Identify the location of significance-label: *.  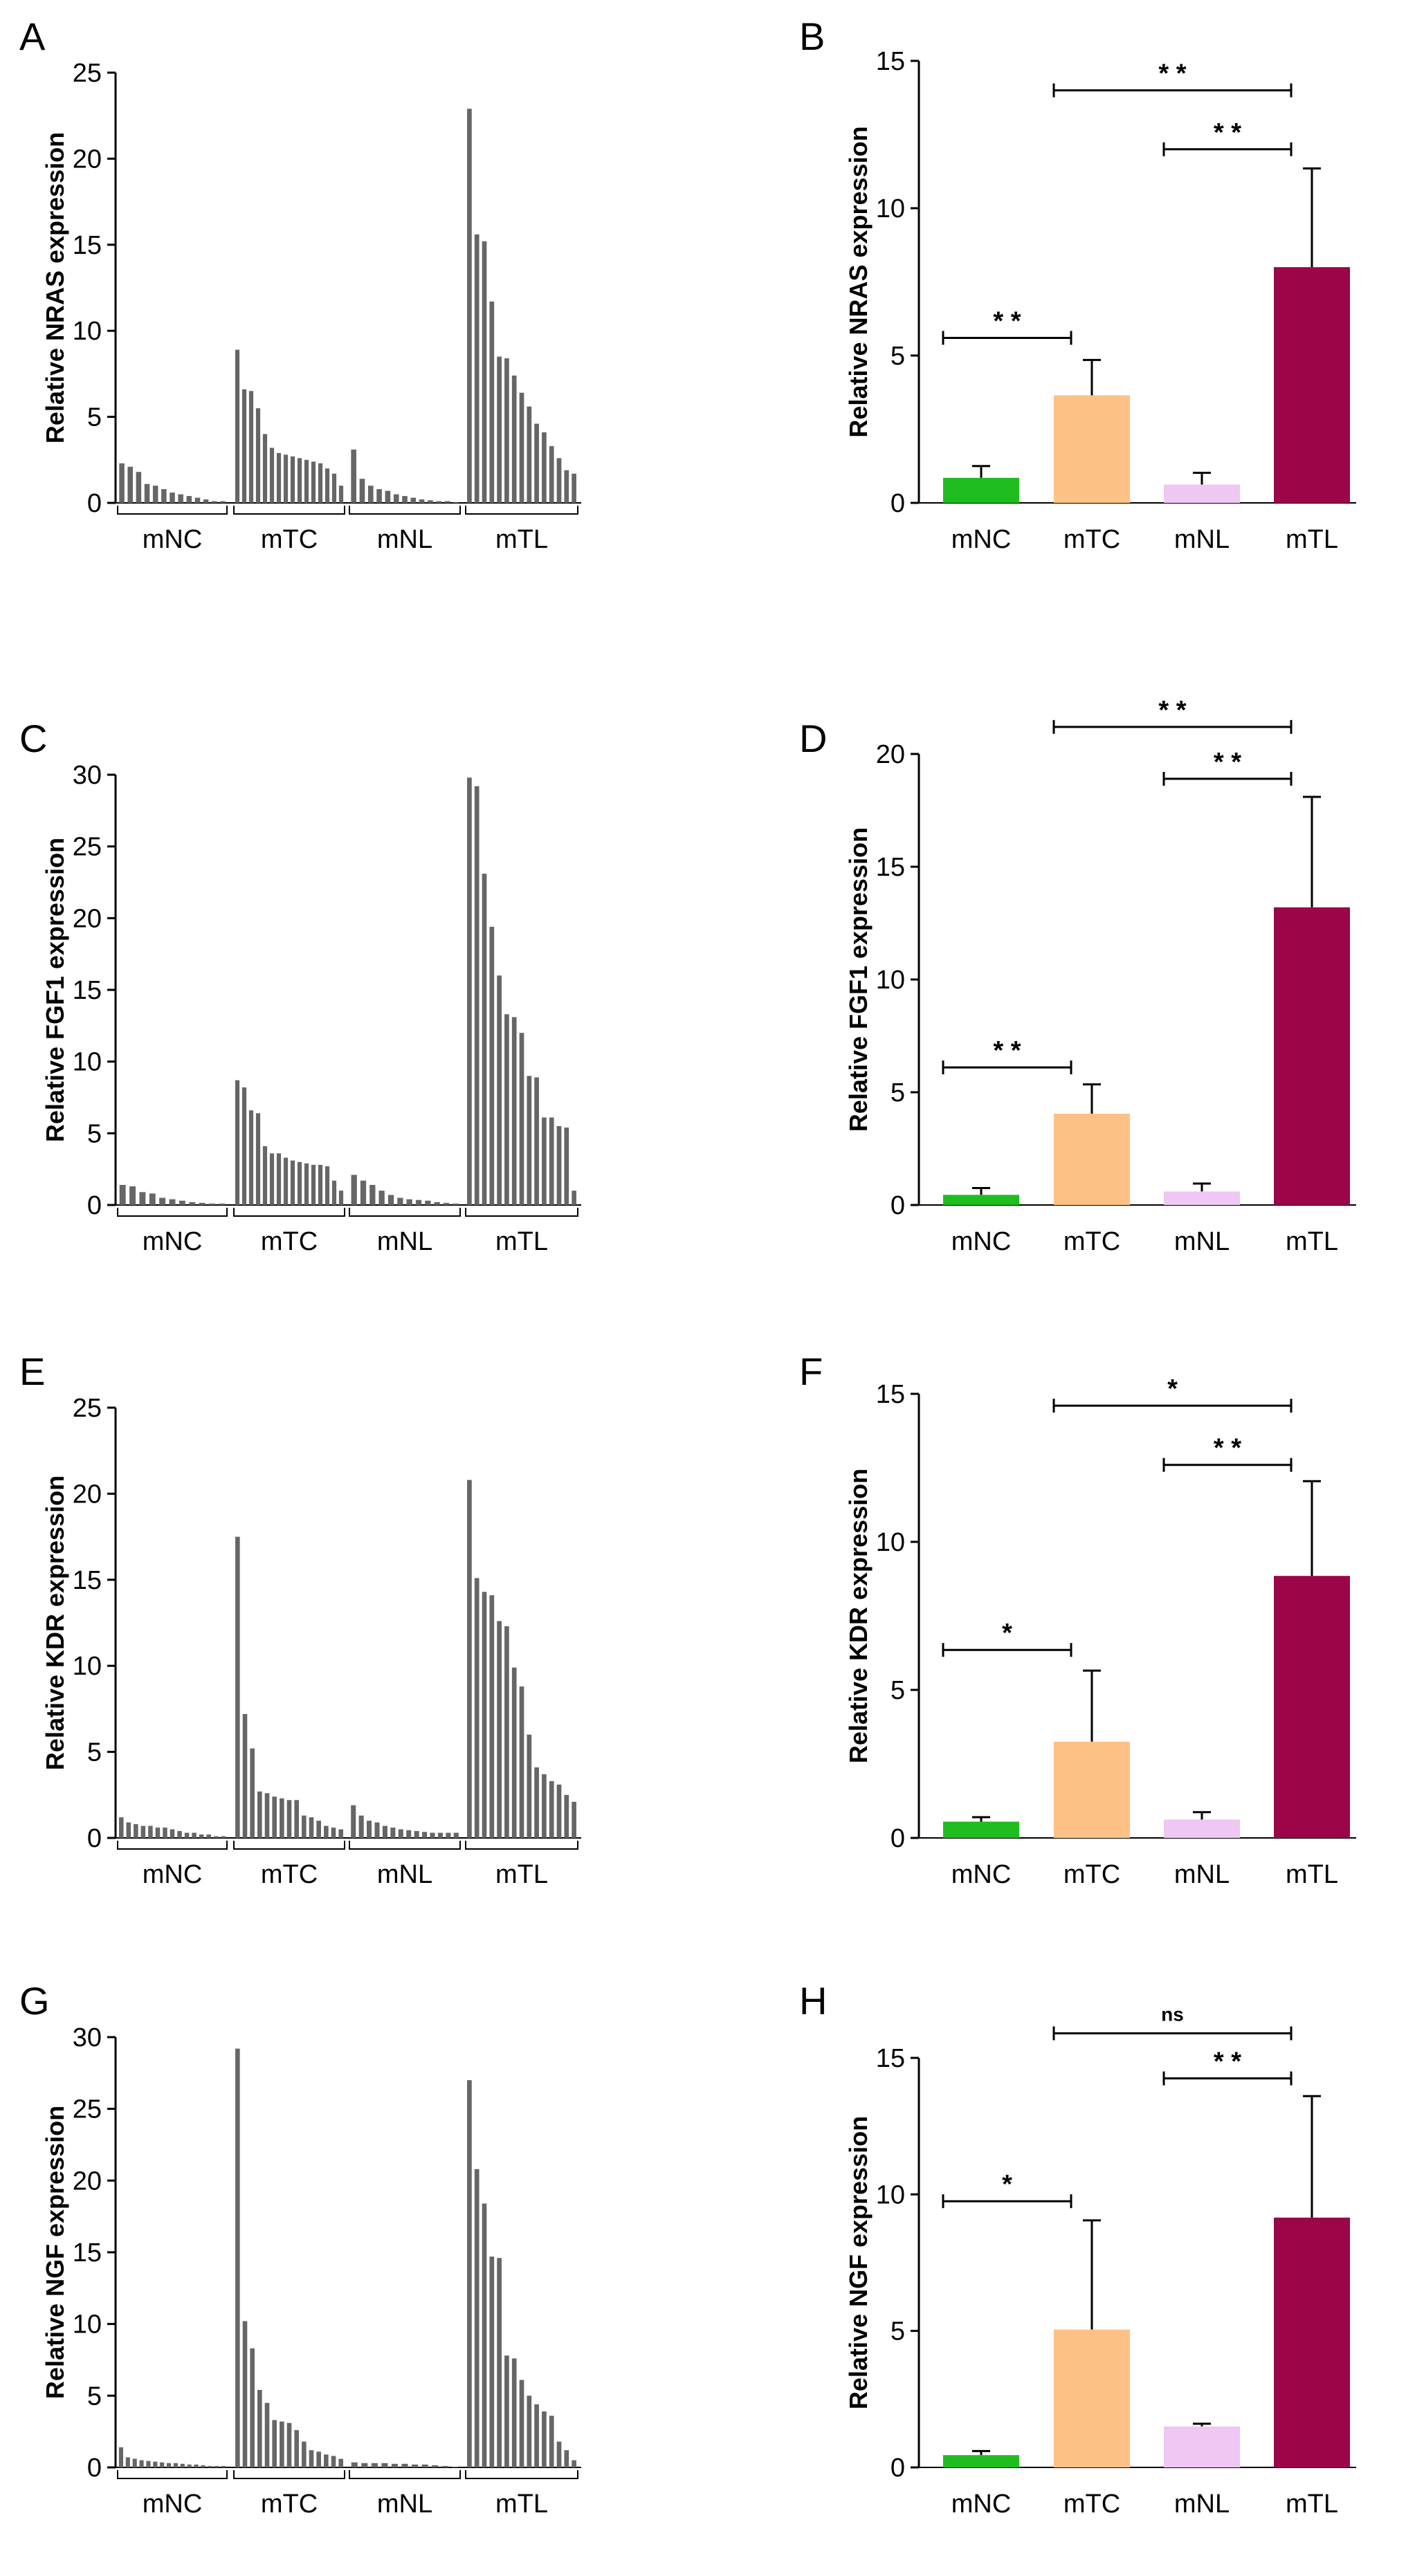
(1007, 1633).